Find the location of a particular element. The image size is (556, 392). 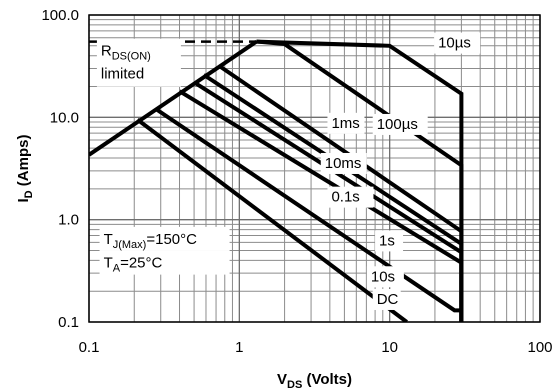

x-tick-label: 100 is located at coordinates (539, 347).